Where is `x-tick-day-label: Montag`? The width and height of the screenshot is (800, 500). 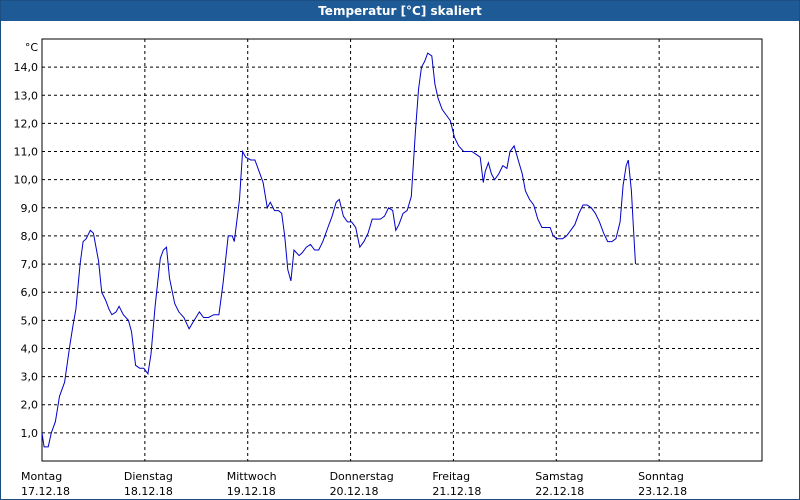
x-tick-day-label: Montag is located at coordinates (41, 476).